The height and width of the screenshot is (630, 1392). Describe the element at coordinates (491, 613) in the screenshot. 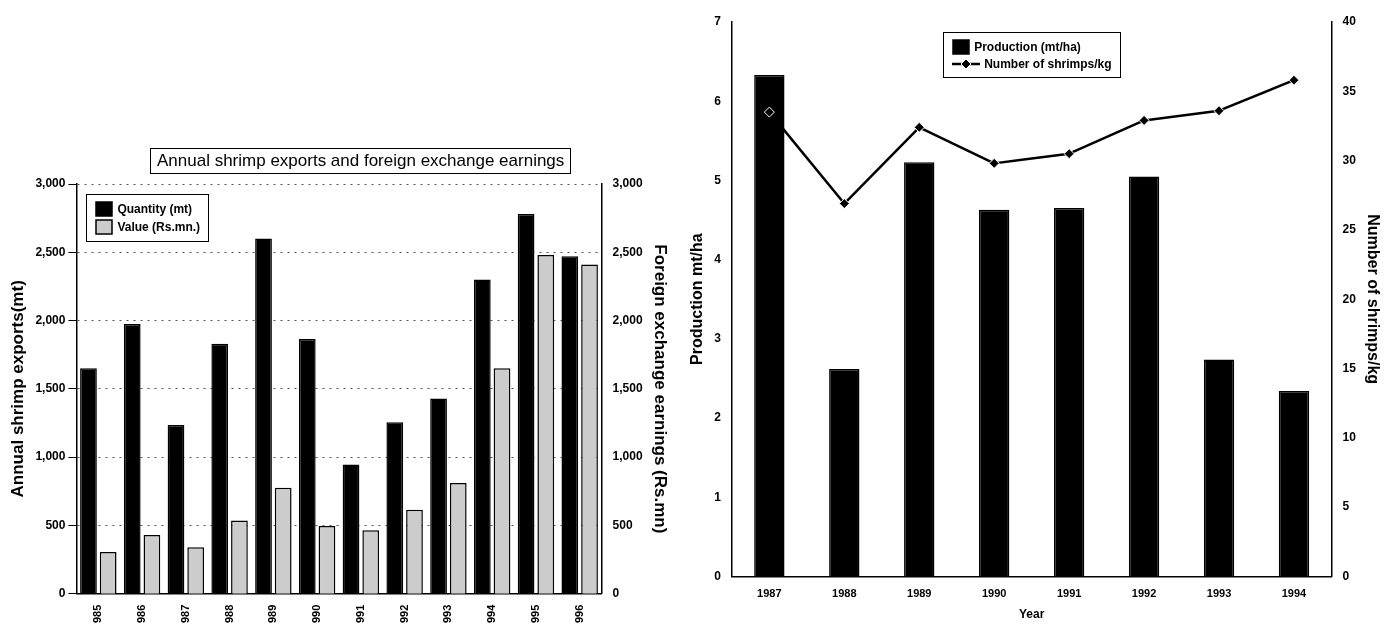

I see `x-tick-label: 994` at that location.